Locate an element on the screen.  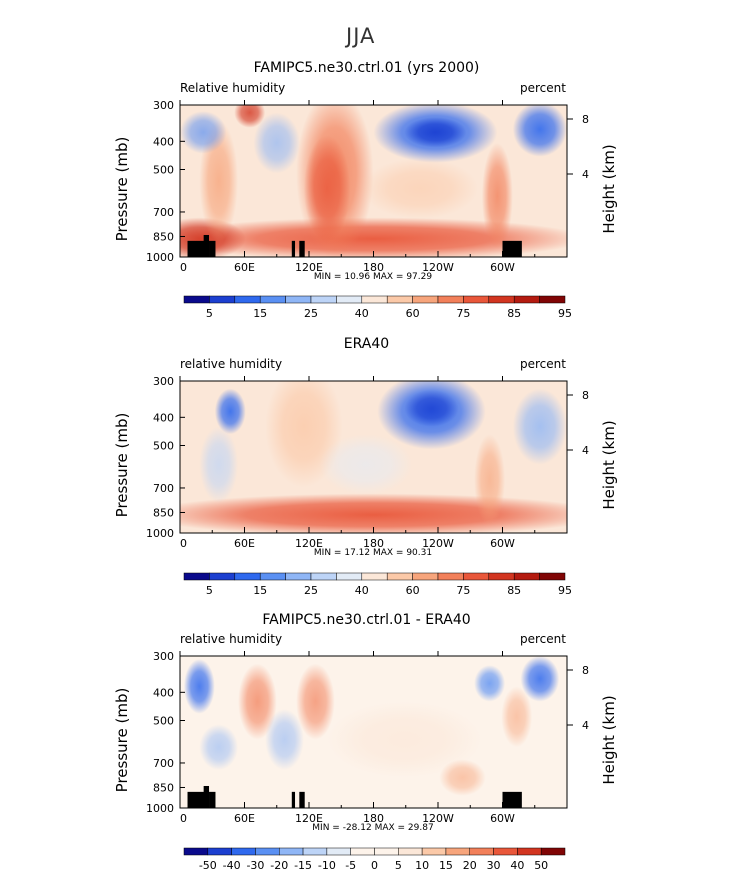
panel-3-y2tick-label: 8 is located at coordinates (585, 670).